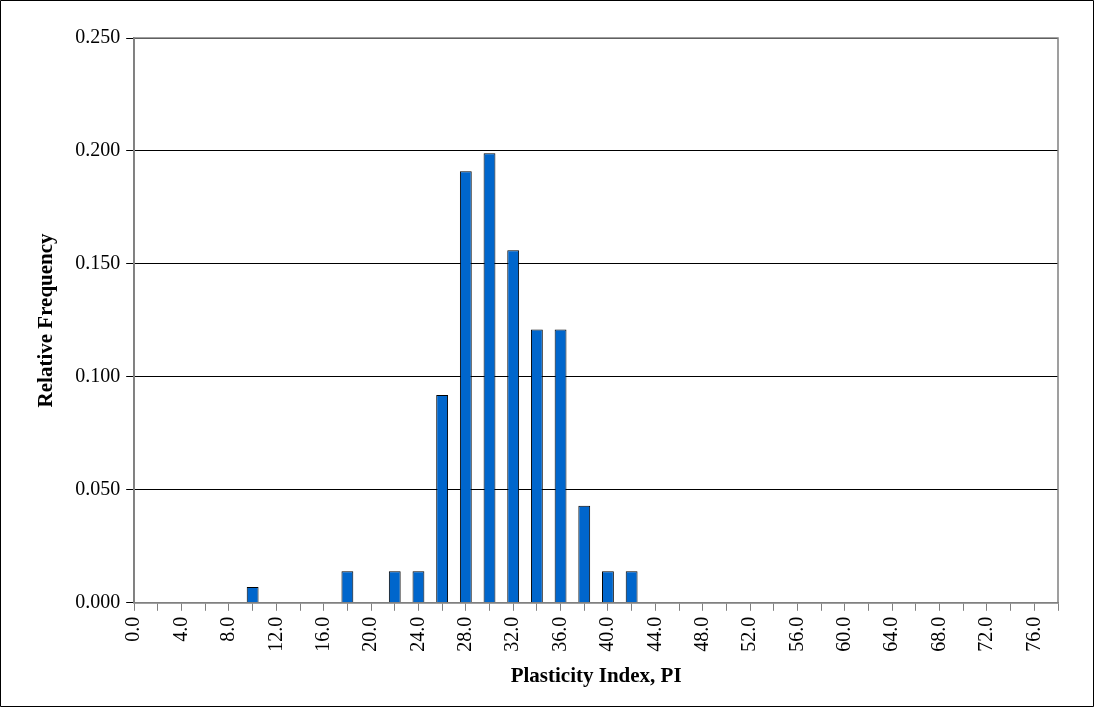 The height and width of the screenshot is (707, 1094). I want to click on x-tick-label: 12.0, so click(274, 634).